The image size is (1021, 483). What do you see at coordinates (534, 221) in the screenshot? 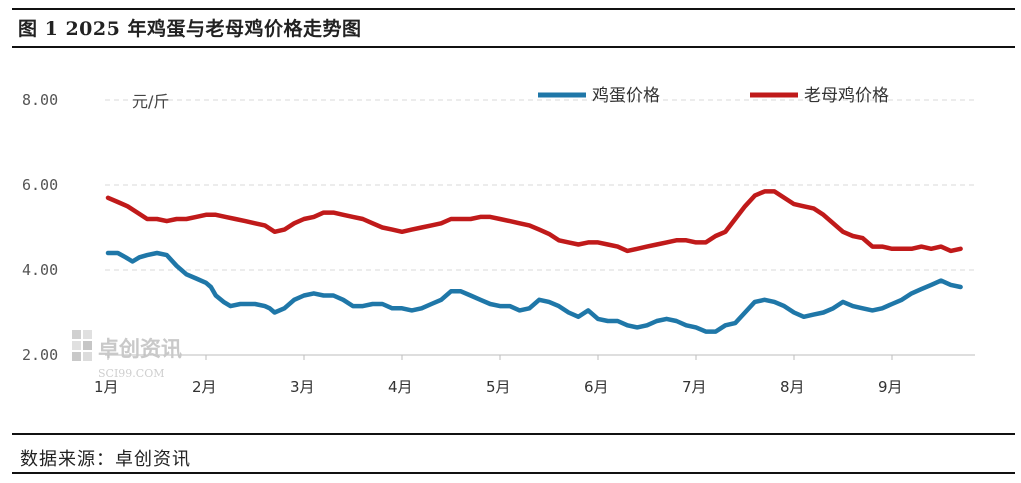
I see `hen-price-line` at bounding box center [534, 221].